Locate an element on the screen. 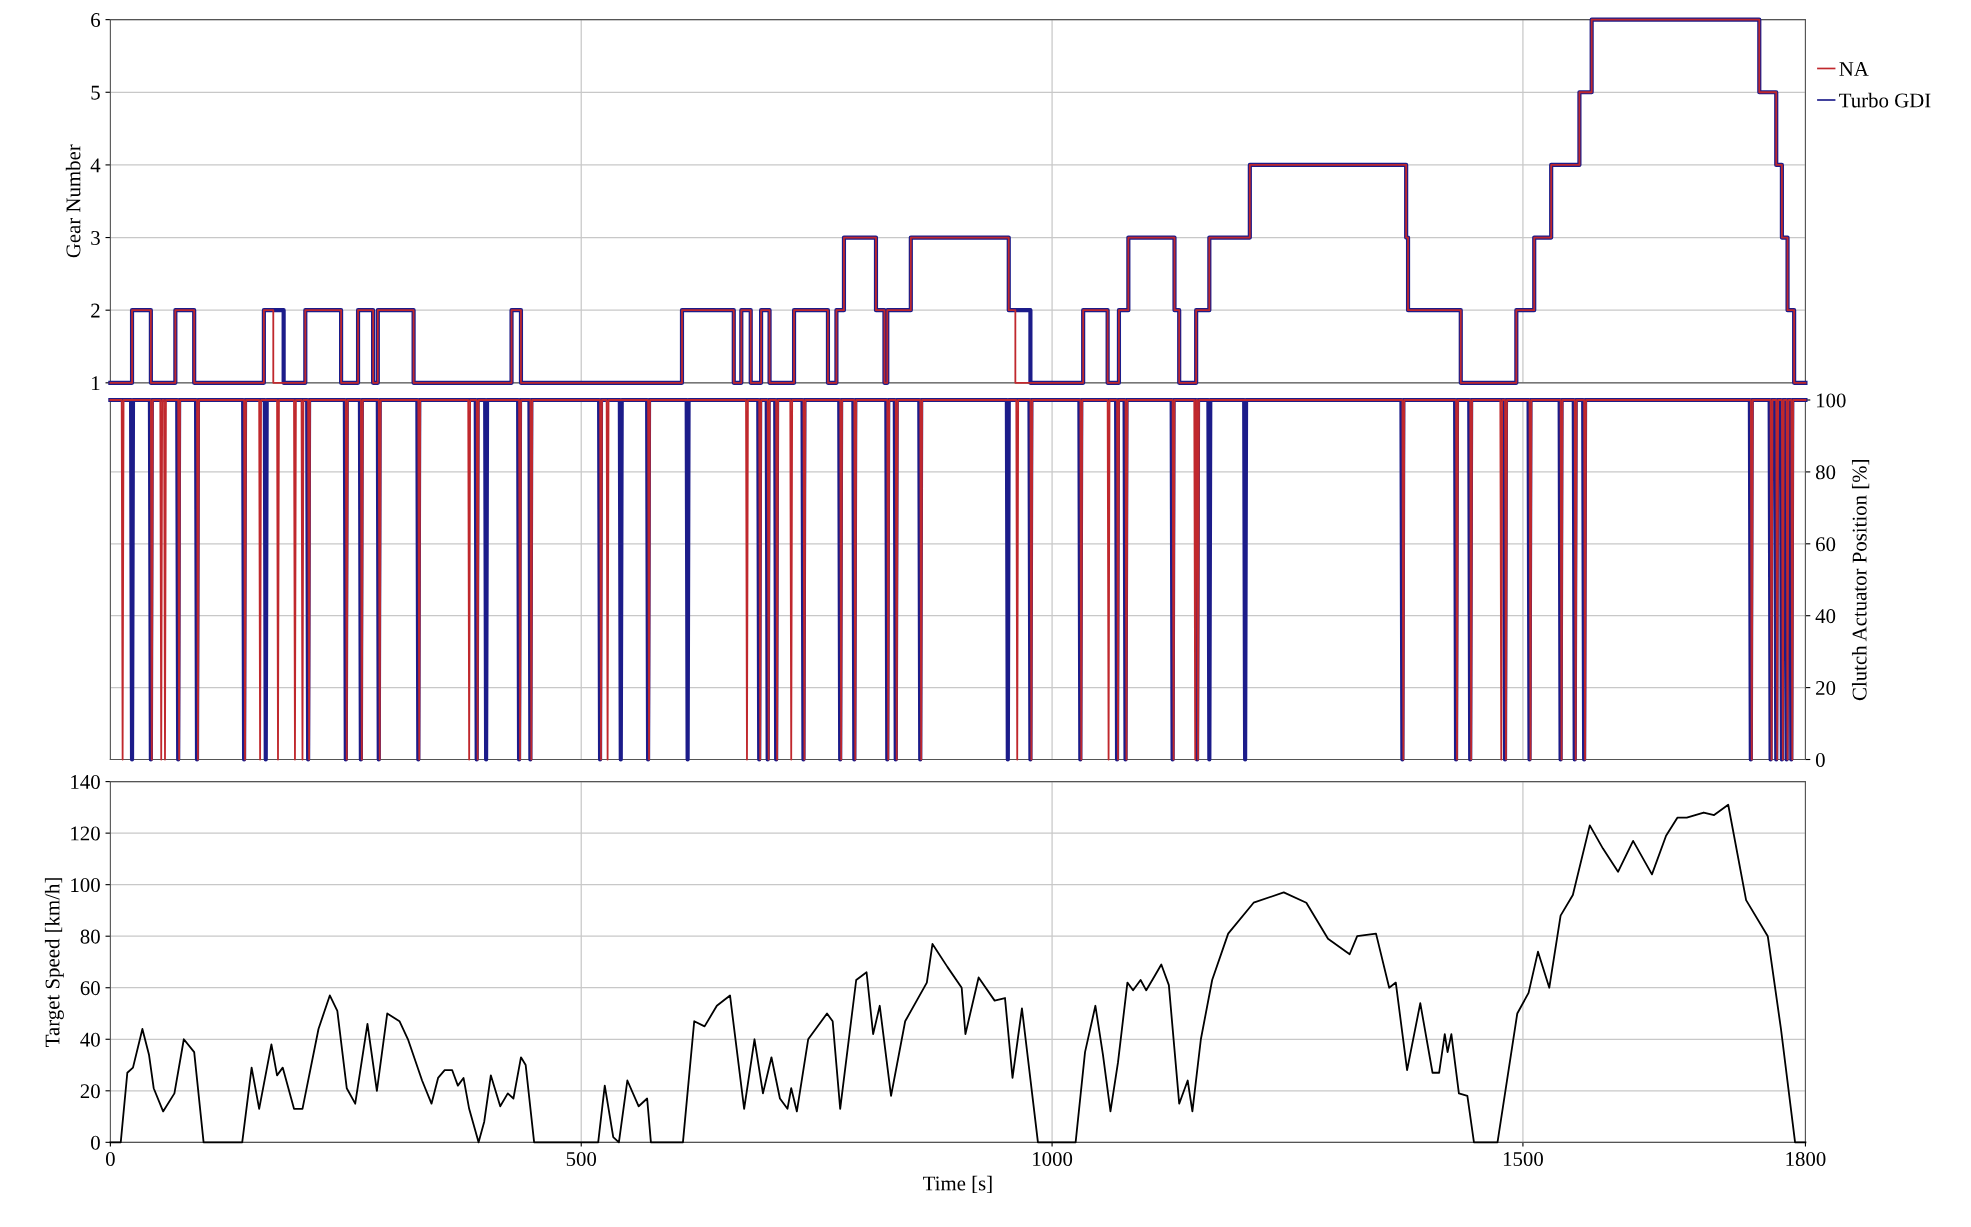 The width and height of the screenshot is (1971, 1227). y-tick-label: 4 is located at coordinates (95, 165).